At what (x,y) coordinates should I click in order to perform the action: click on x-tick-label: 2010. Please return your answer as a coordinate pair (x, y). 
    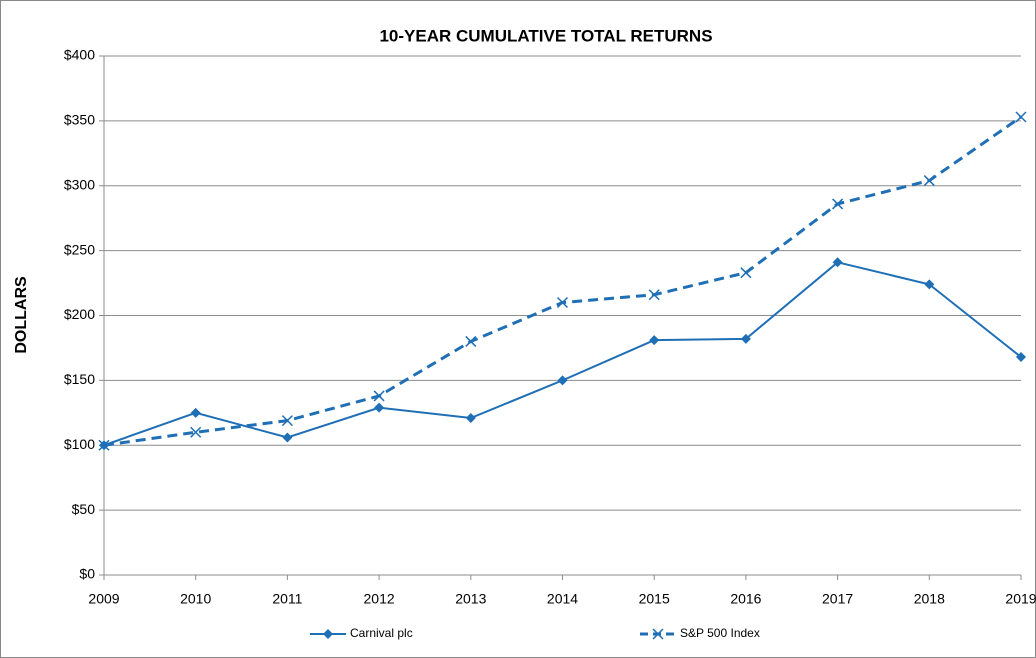
    Looking at the image, I should click on (195, 599).